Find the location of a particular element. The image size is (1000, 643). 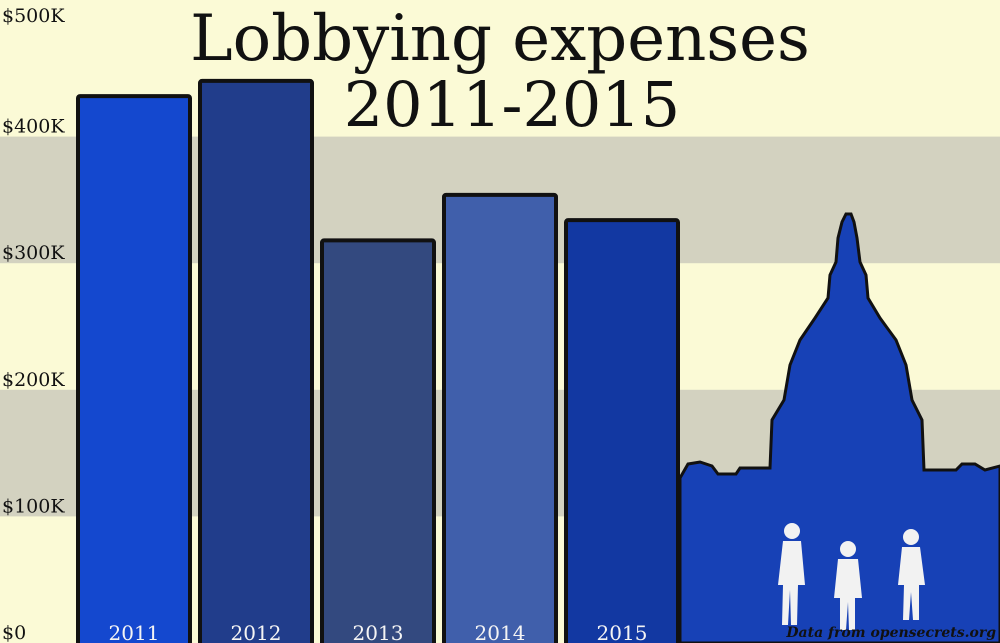

x-tick-label: 2012 is located at coordinates (256, 632).